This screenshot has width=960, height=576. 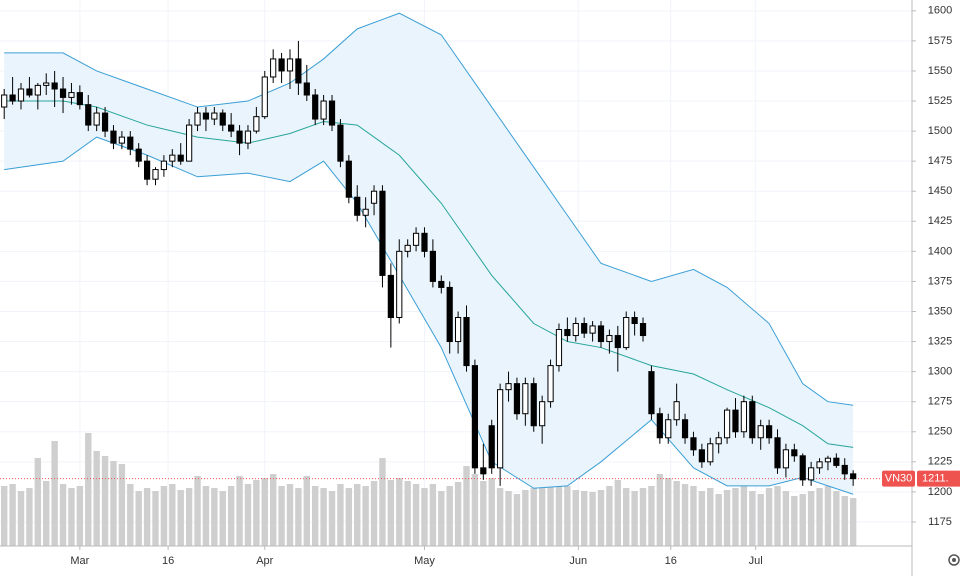 I want to click on y-tick-label: 1275, so click(x=940, y=402).